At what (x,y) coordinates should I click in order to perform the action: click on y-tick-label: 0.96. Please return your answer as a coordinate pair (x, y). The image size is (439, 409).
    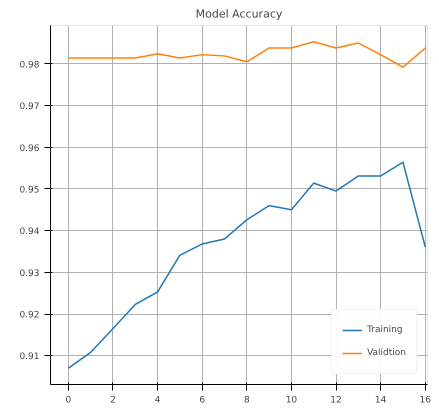
    Looking at the image, I should click on (29, 149).